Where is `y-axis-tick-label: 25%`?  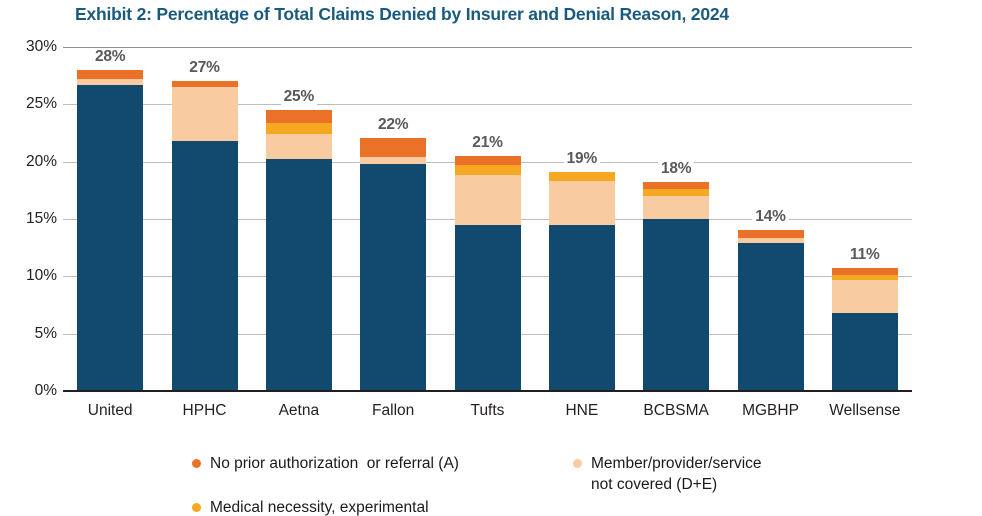 y-axis-tick-label: 25% is located at coordinates (41, 104).